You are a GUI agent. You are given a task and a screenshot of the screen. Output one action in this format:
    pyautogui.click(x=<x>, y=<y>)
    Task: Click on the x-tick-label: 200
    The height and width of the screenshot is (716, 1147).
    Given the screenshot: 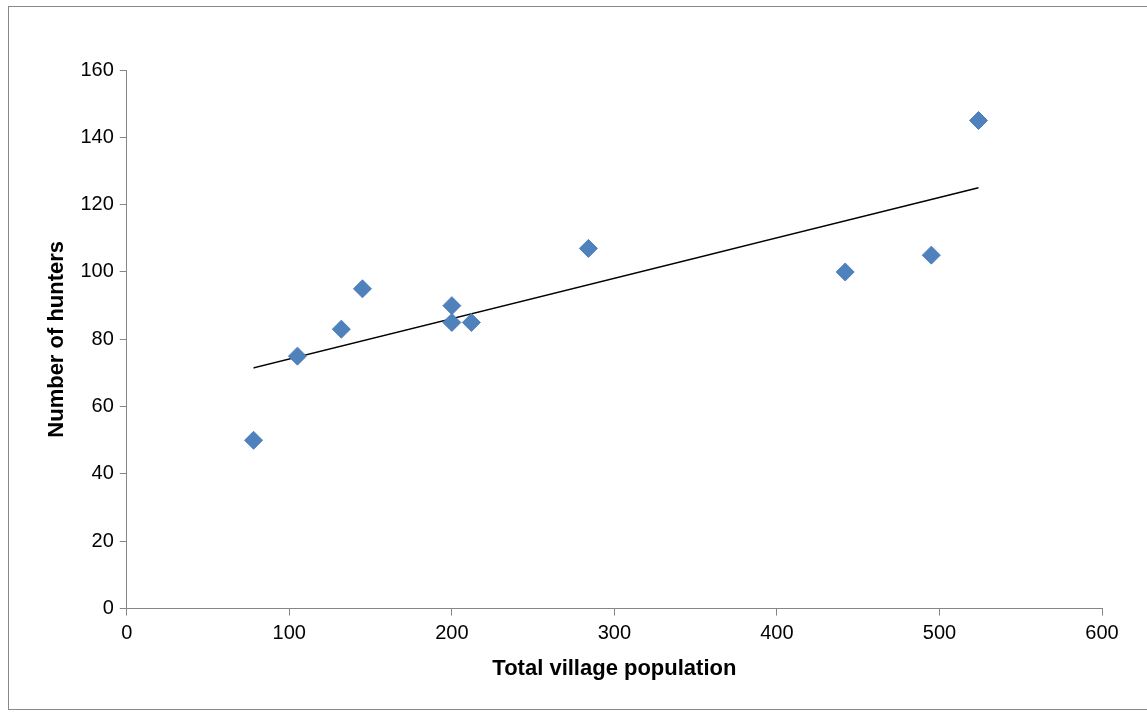 What is the action you would take?
    pyautogui.click(x=452, y=632)
    